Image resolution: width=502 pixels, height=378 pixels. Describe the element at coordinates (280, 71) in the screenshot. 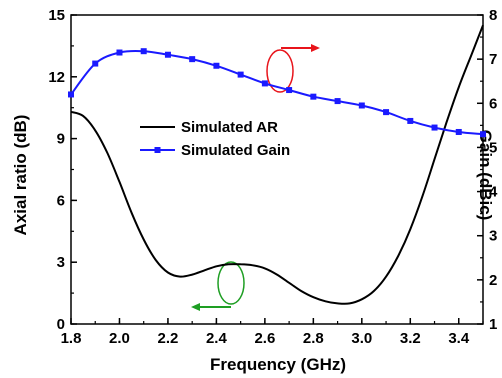

I see `gain-curve-highlight-ellipse` at that location.